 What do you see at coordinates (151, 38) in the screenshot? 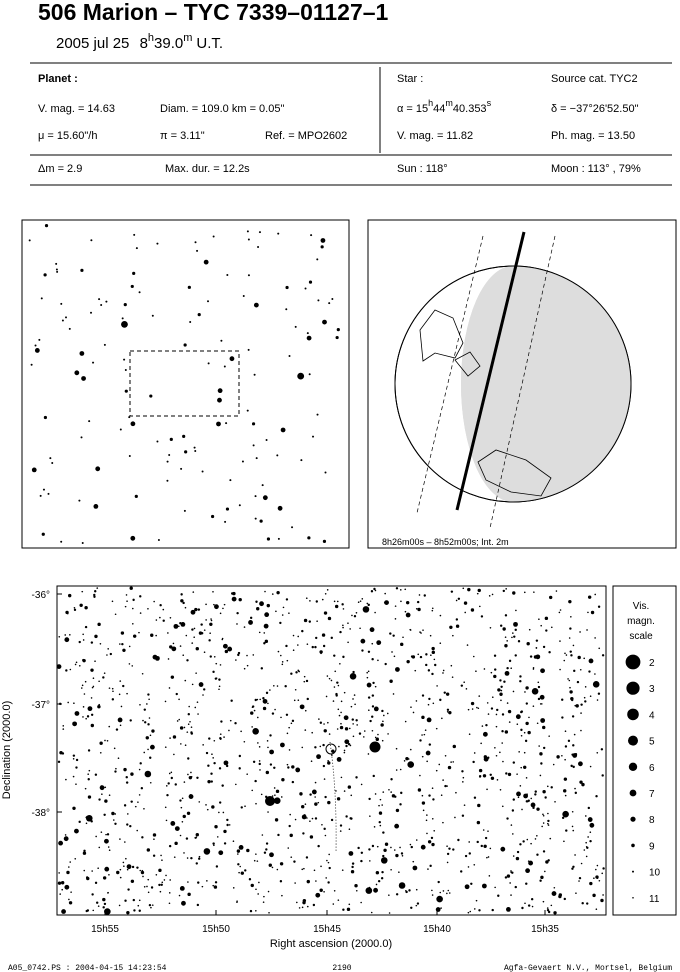
I see `h: h` at bounding box center [151, 38].